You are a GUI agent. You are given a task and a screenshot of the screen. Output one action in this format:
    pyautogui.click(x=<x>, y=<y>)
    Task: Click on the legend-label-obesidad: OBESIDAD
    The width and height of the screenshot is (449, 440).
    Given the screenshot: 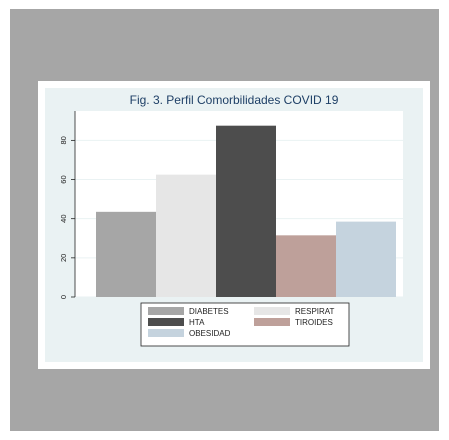 What is the action you would take?
    pyautogui.click(x=210, y=333)
    